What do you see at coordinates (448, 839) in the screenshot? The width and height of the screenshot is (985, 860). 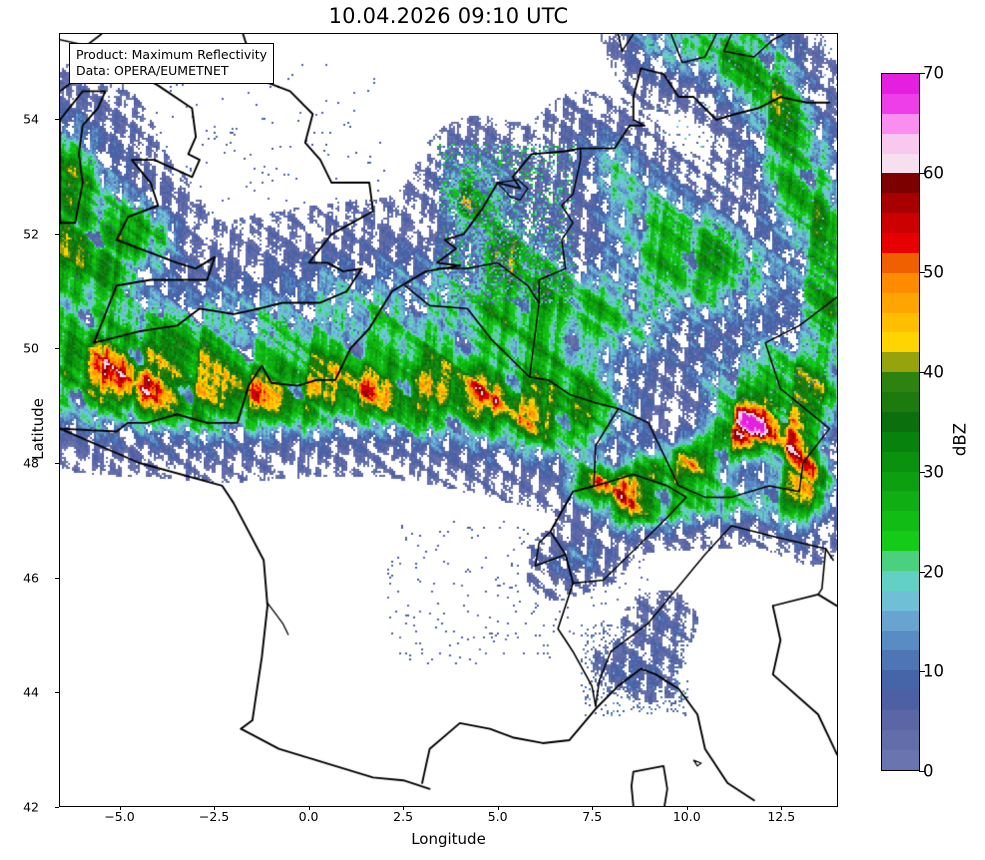 I see `x-axis-label: Longitude` at bounding box center [448, 839].